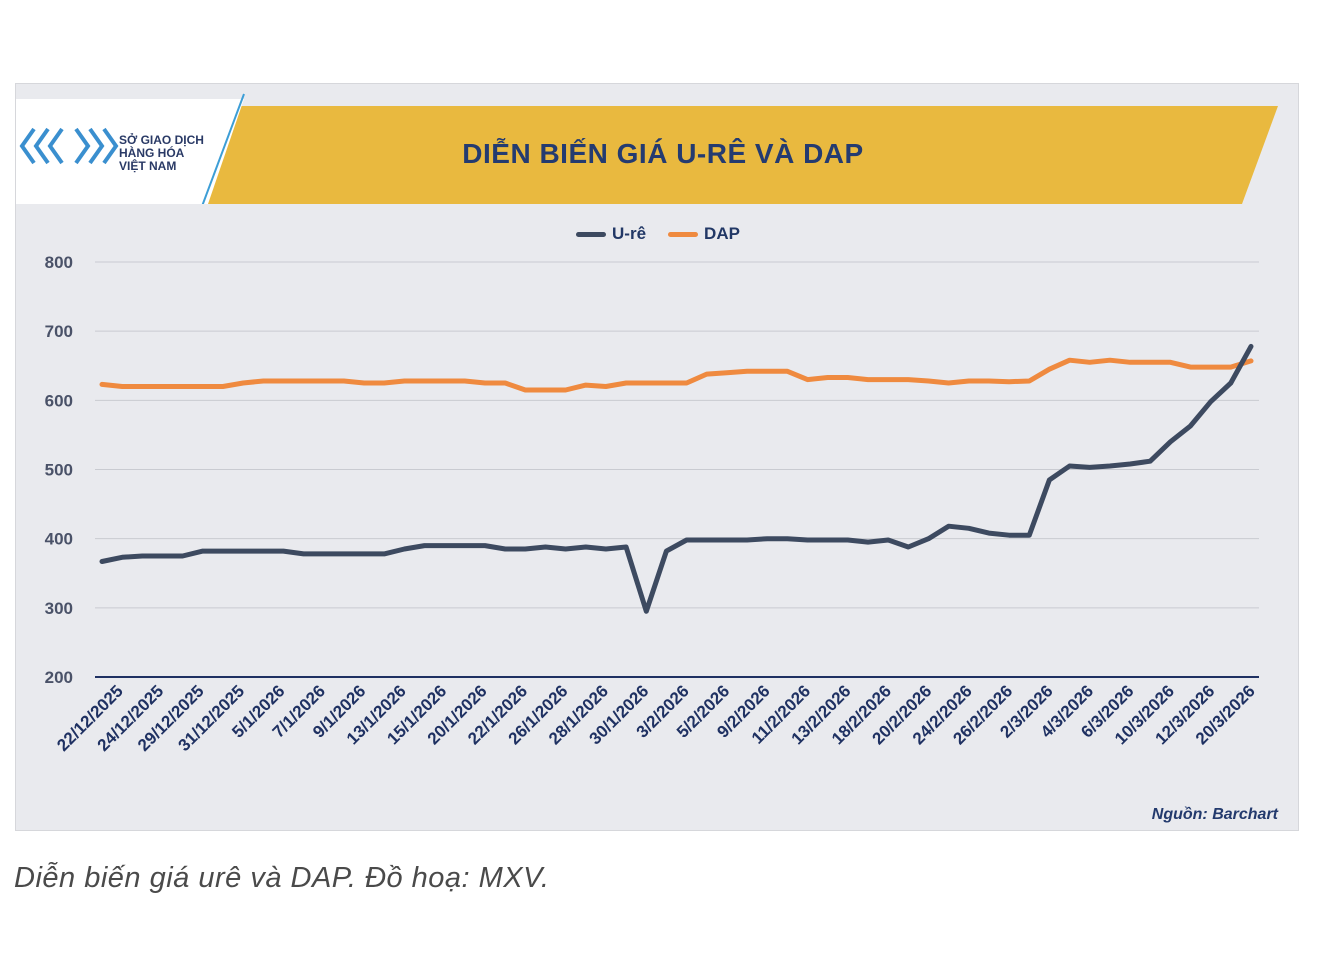  I want to click on legend: U-rê DAP, so click(657, 234).